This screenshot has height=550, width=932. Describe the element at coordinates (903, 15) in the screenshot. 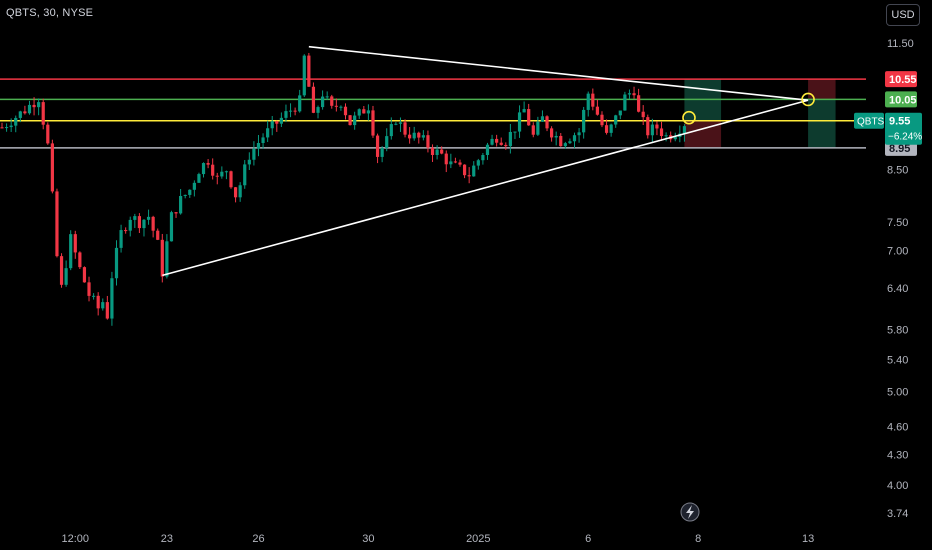

I see `currency-button: USD` at that location.